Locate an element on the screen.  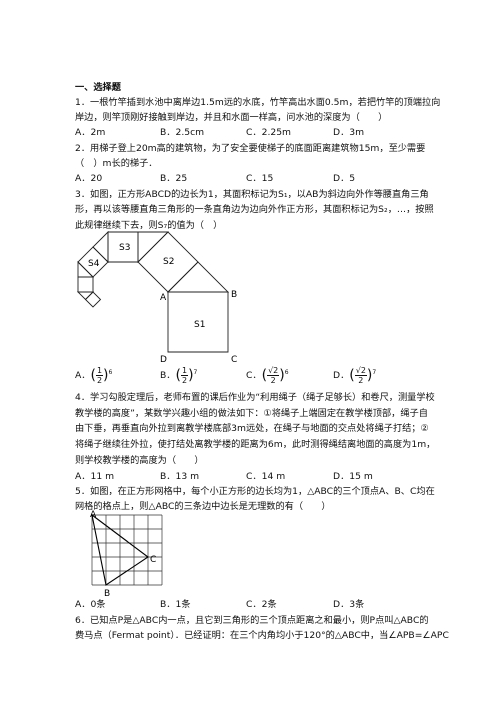
option: B．(1 2)7 is located at coordinates (178, 375).